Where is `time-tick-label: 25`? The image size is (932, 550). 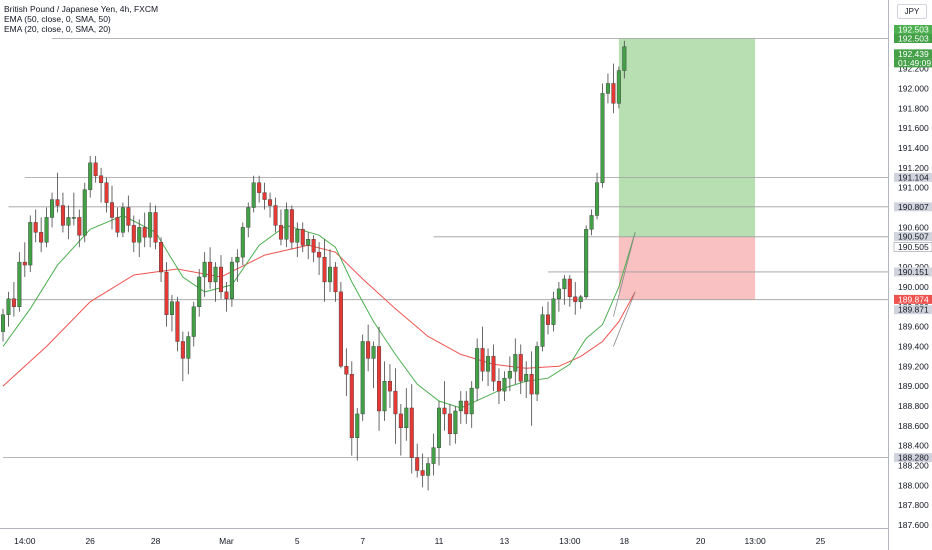
time-tick-label: 25 is located at coordinates (821, 541).